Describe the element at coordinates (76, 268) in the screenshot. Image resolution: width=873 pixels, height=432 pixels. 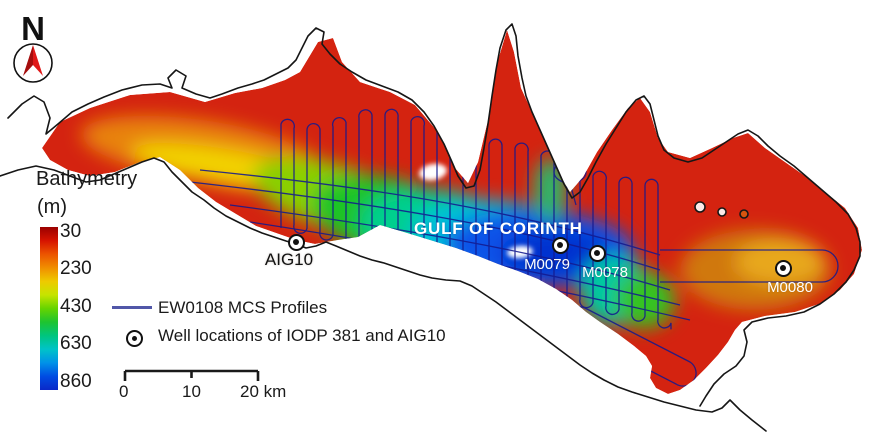
I see `colorbar-tick: 230` at that location.